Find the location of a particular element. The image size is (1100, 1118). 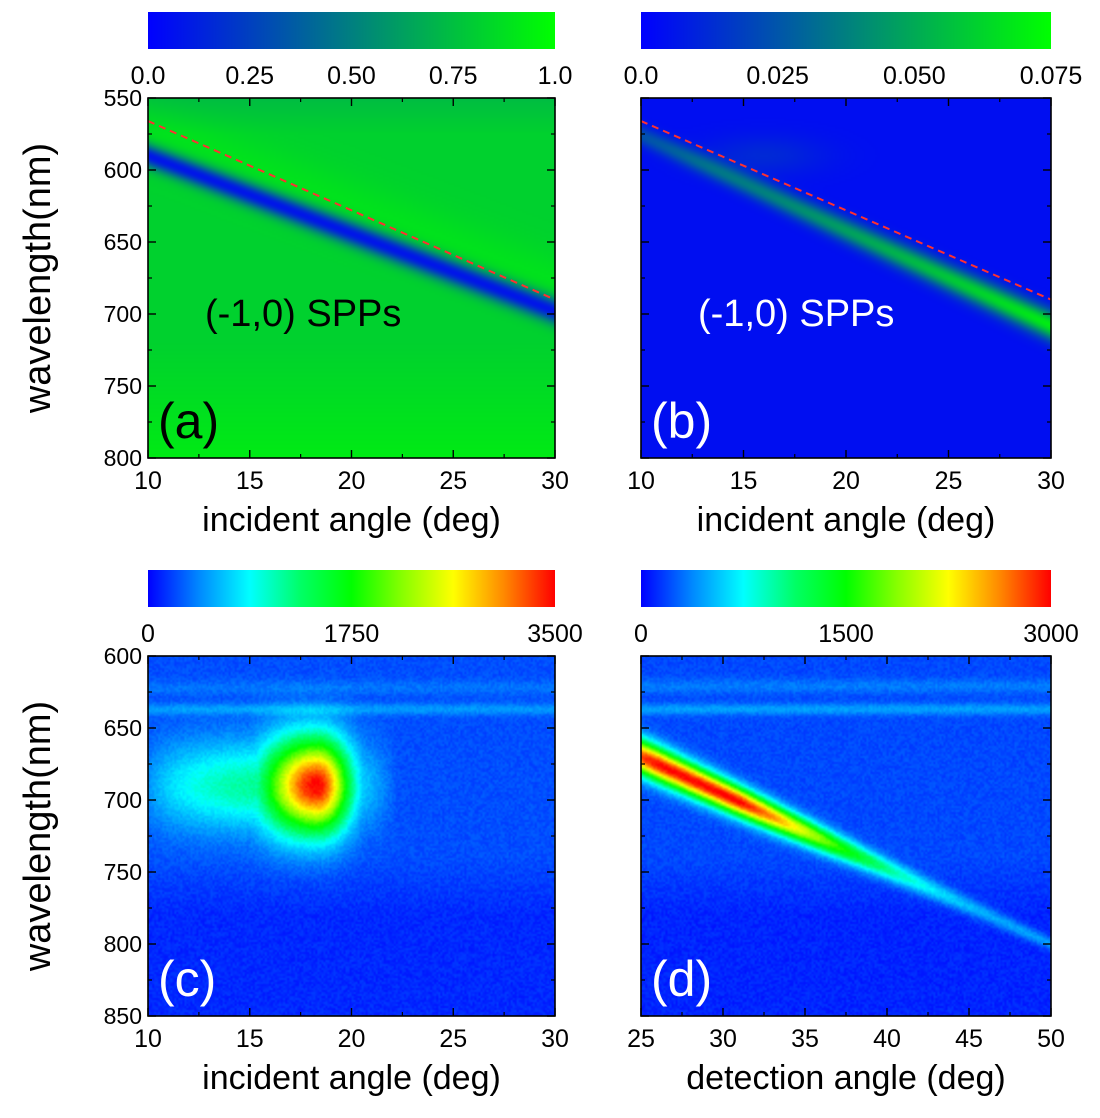

colorbar-tick-label-c: 3500 is located at coordinates (555, 634).